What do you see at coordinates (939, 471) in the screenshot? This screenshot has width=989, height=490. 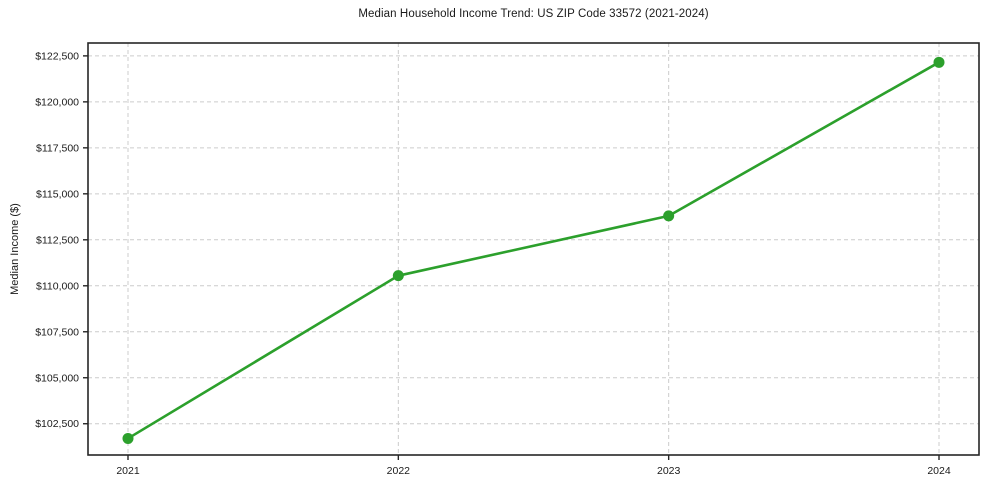 I see `x-tick-label: 2024` at bounding box center [939, 471].